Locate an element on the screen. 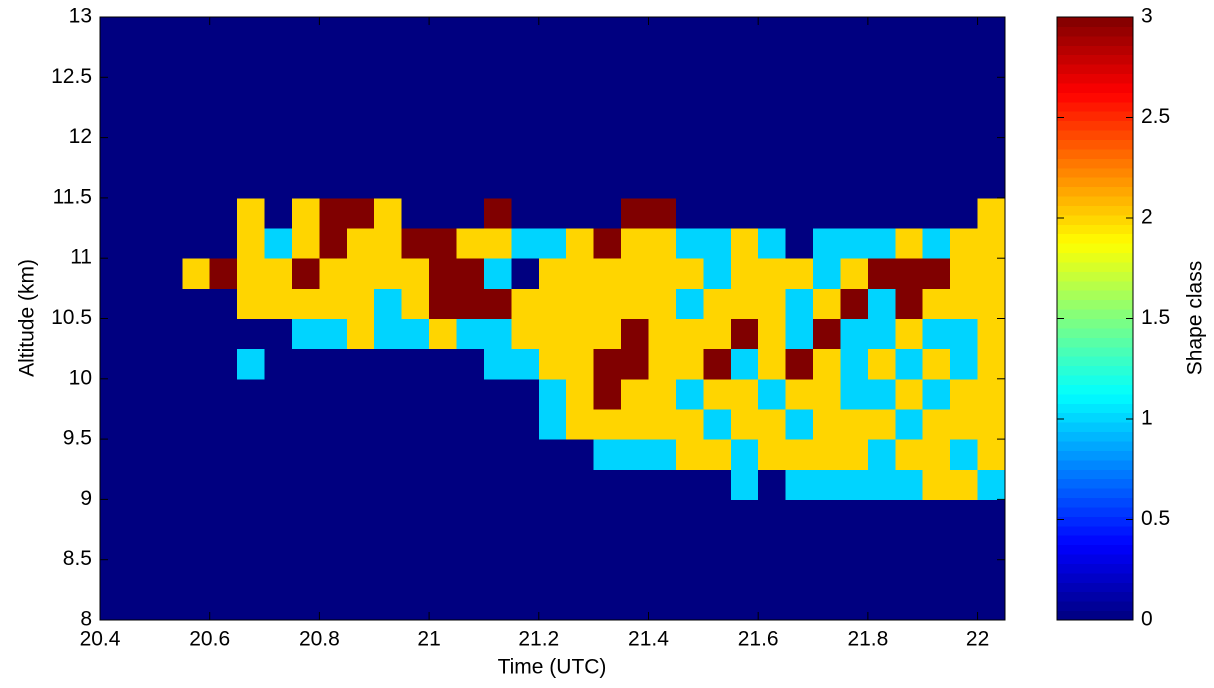  colorbar-label: Shape class is located at coordinates (1195, 318).